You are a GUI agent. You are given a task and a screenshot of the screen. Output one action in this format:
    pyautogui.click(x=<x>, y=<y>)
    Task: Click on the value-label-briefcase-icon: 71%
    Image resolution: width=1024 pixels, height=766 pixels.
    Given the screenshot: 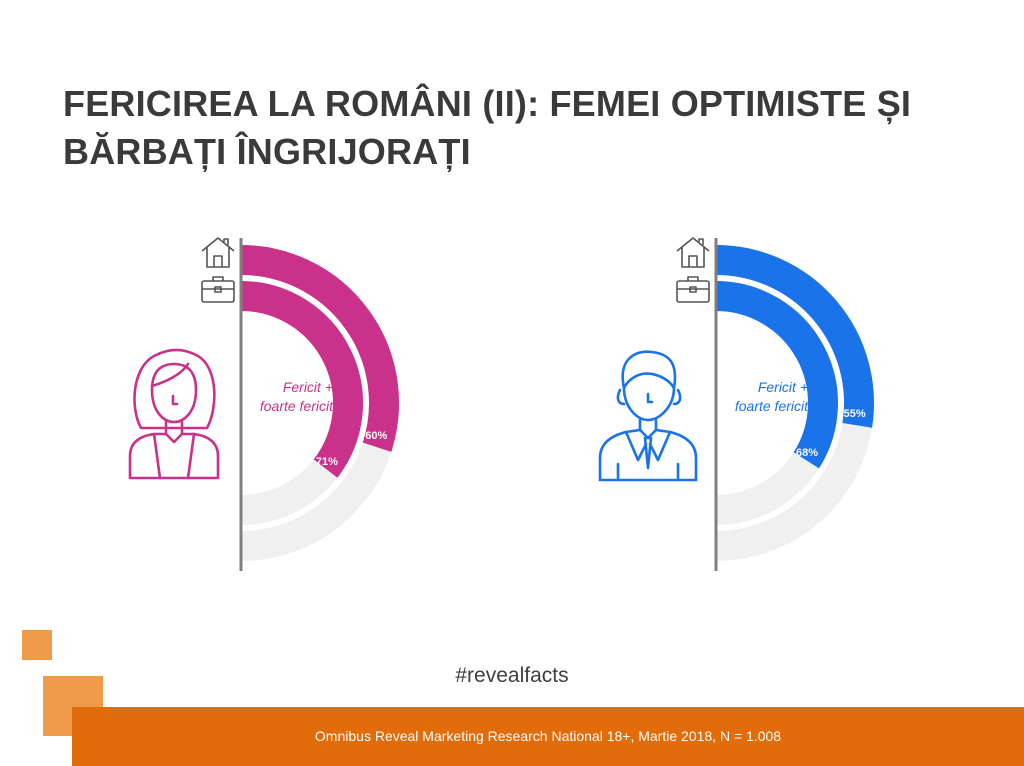 What is the action you would take?
    pyautogui.click(x=327, y=462)
    